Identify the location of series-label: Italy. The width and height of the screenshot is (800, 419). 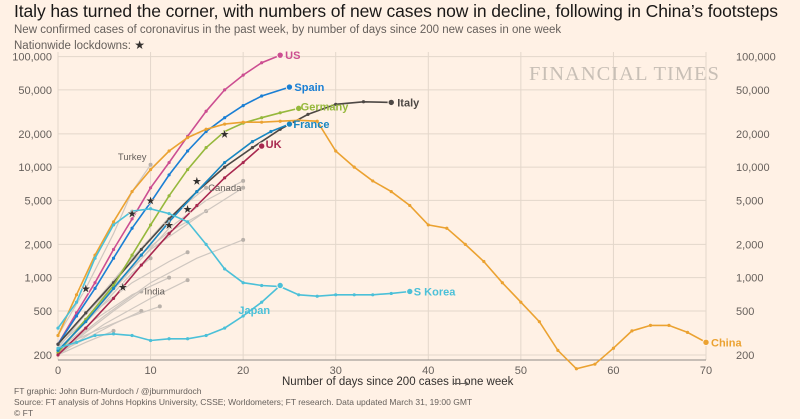
(408, 103).